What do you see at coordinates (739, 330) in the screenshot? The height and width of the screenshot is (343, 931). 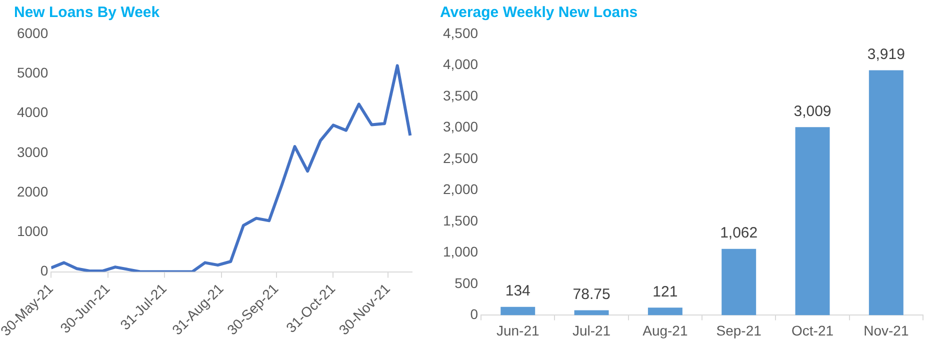 I see `x-tick-label: Sep-21` at bounding box center [739, 330].